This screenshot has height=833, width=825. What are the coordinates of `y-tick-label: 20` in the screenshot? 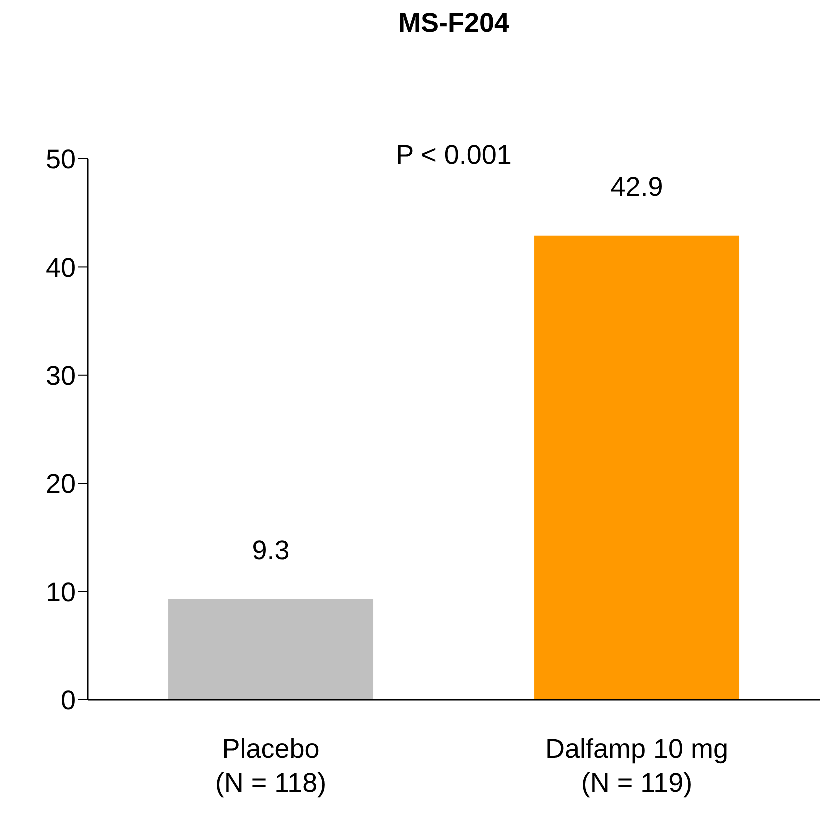 It's located at (61, 484).